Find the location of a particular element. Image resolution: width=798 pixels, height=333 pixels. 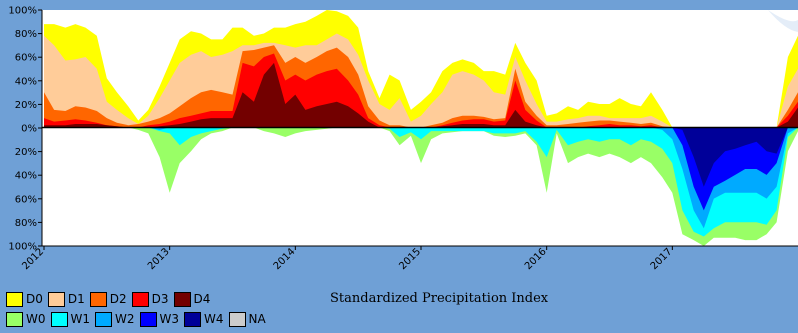

y-tick-label: 0% is located at coordinates (29, 129).